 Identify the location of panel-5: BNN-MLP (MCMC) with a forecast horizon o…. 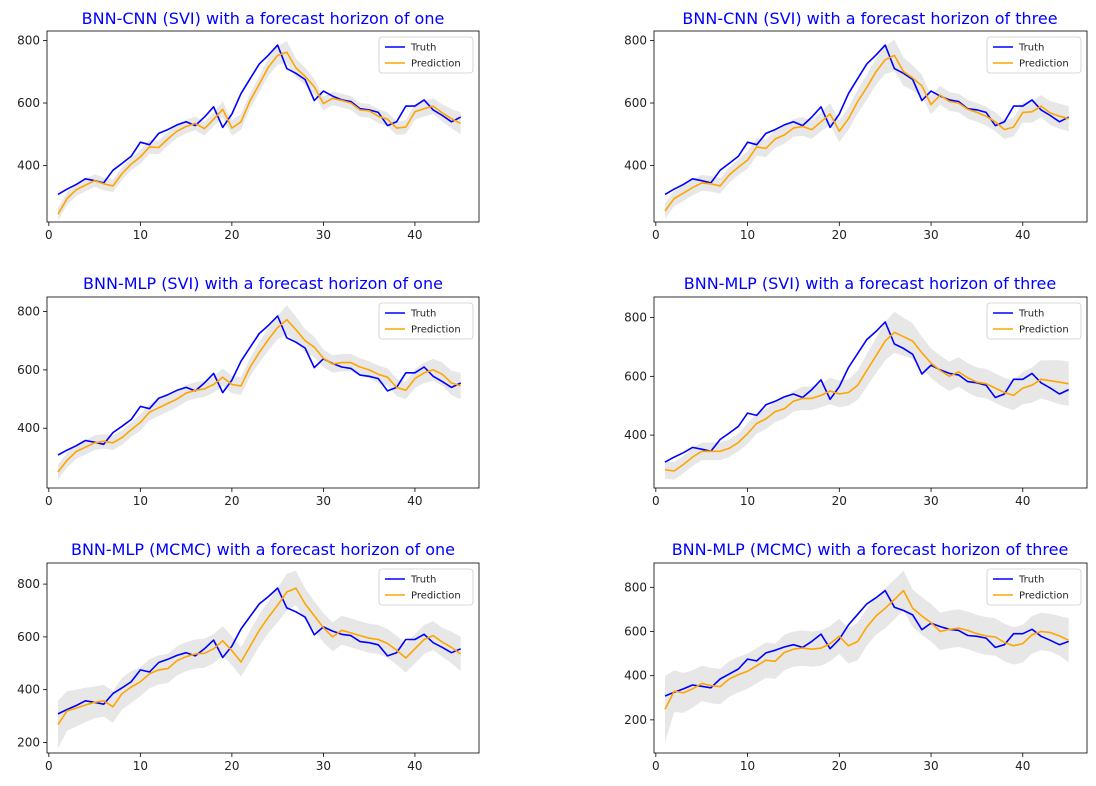
(248, 656).